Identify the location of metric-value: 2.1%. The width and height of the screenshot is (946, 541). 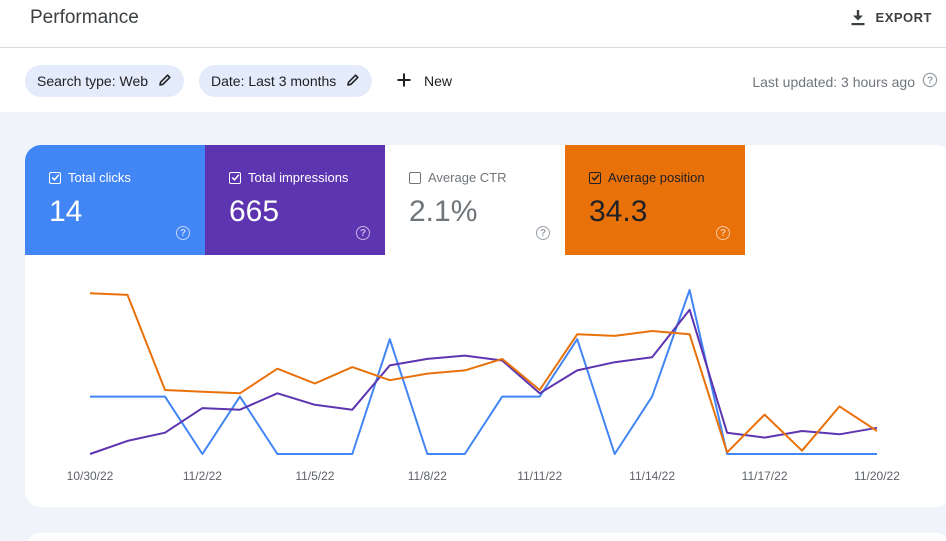
(443, 211).